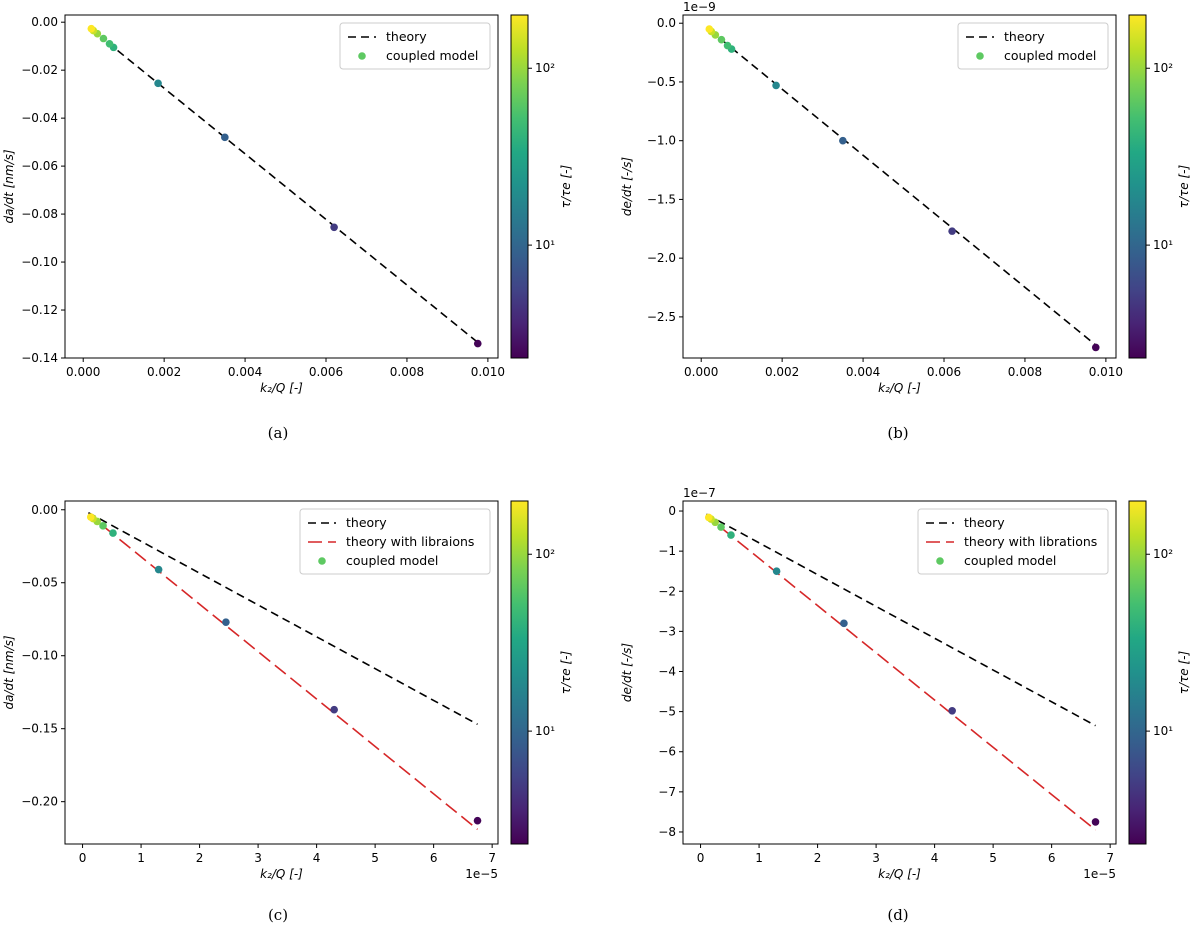 The width and height of the screenshot is (1200, 930). Describe the element at coordinates (39, 729) in the screenshot. I see `y-tick-label: −0.15` at that location.